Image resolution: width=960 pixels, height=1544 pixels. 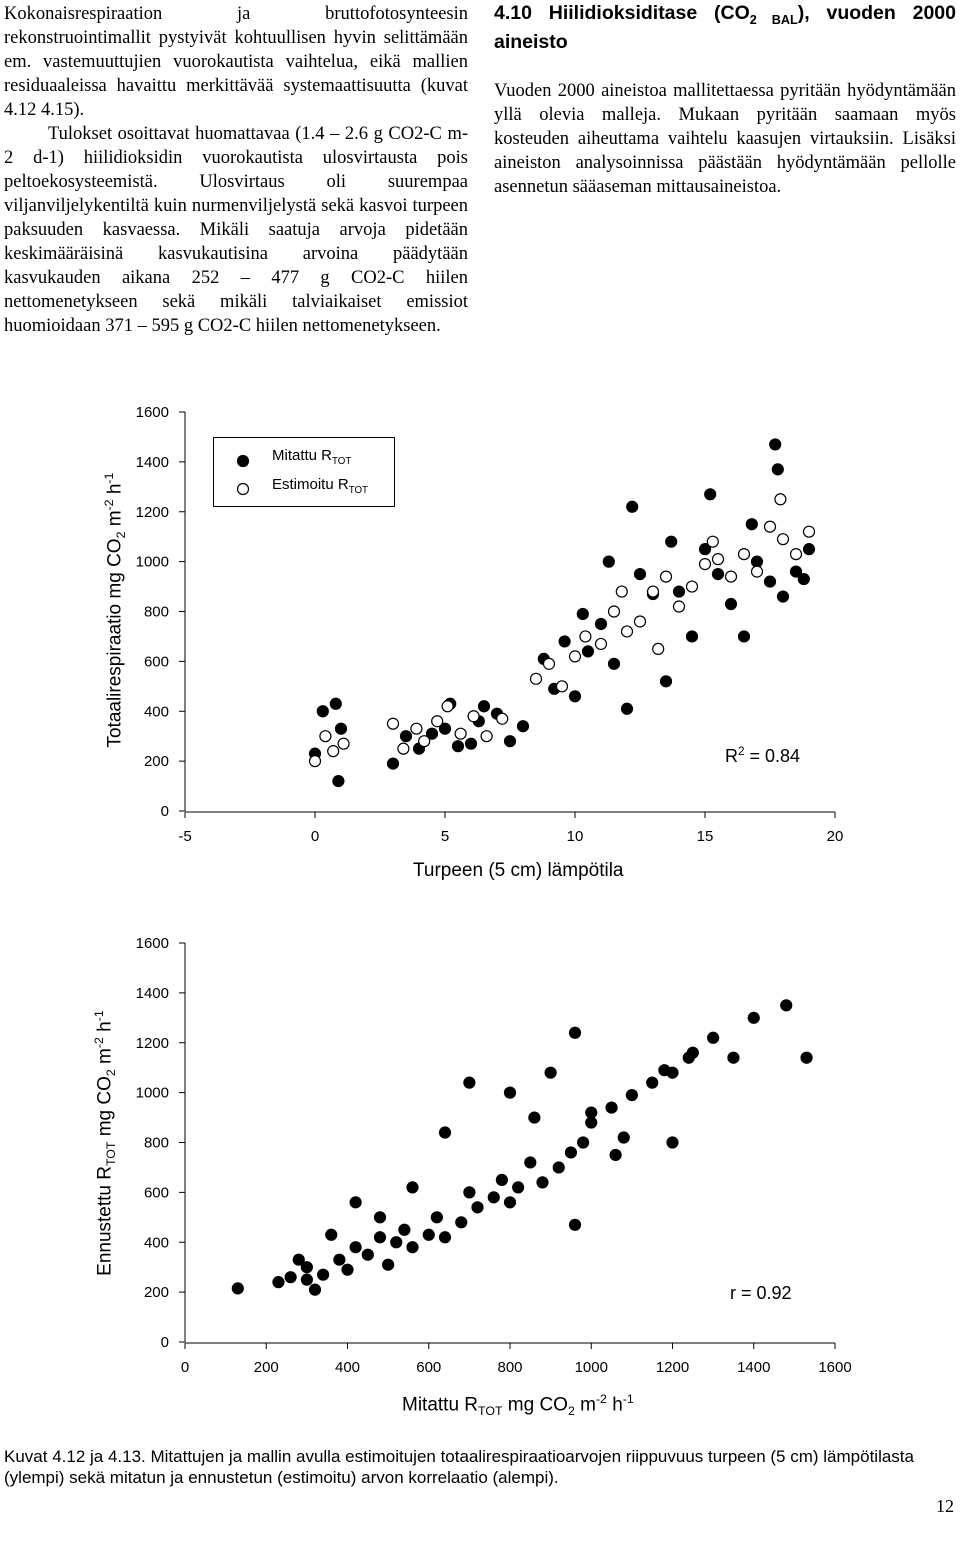 I want to click on y-tick-label: 600, so click(x=156, y=661).